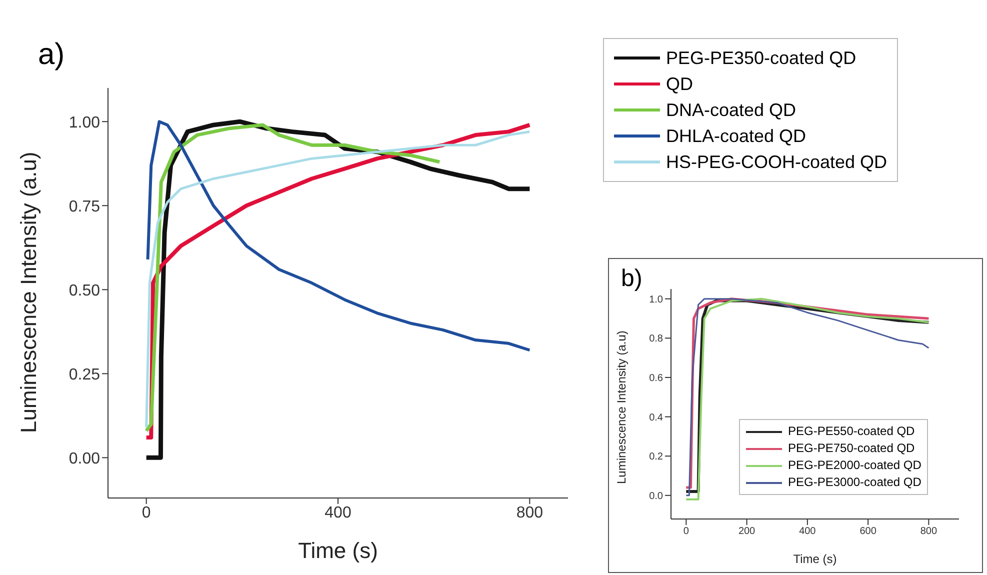 The image size is (987, 575). I want to click on y-tick-label: 1.0, so click(656, 300).